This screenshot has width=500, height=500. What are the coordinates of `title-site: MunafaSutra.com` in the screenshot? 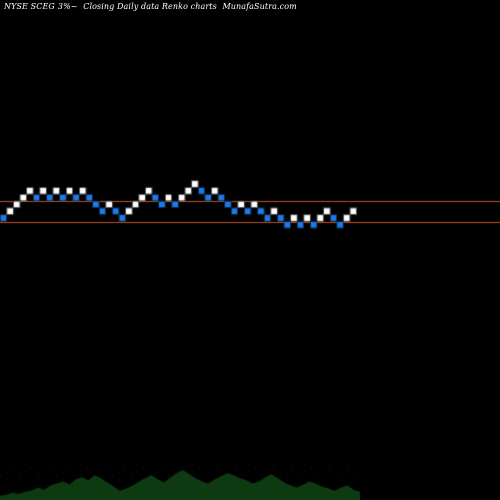 It's located at (259, 6).